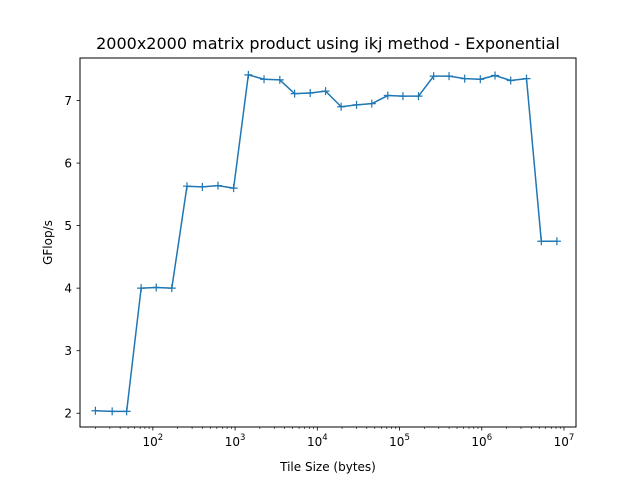  I want to click on y-tick-label: 7, so click(68, 101).